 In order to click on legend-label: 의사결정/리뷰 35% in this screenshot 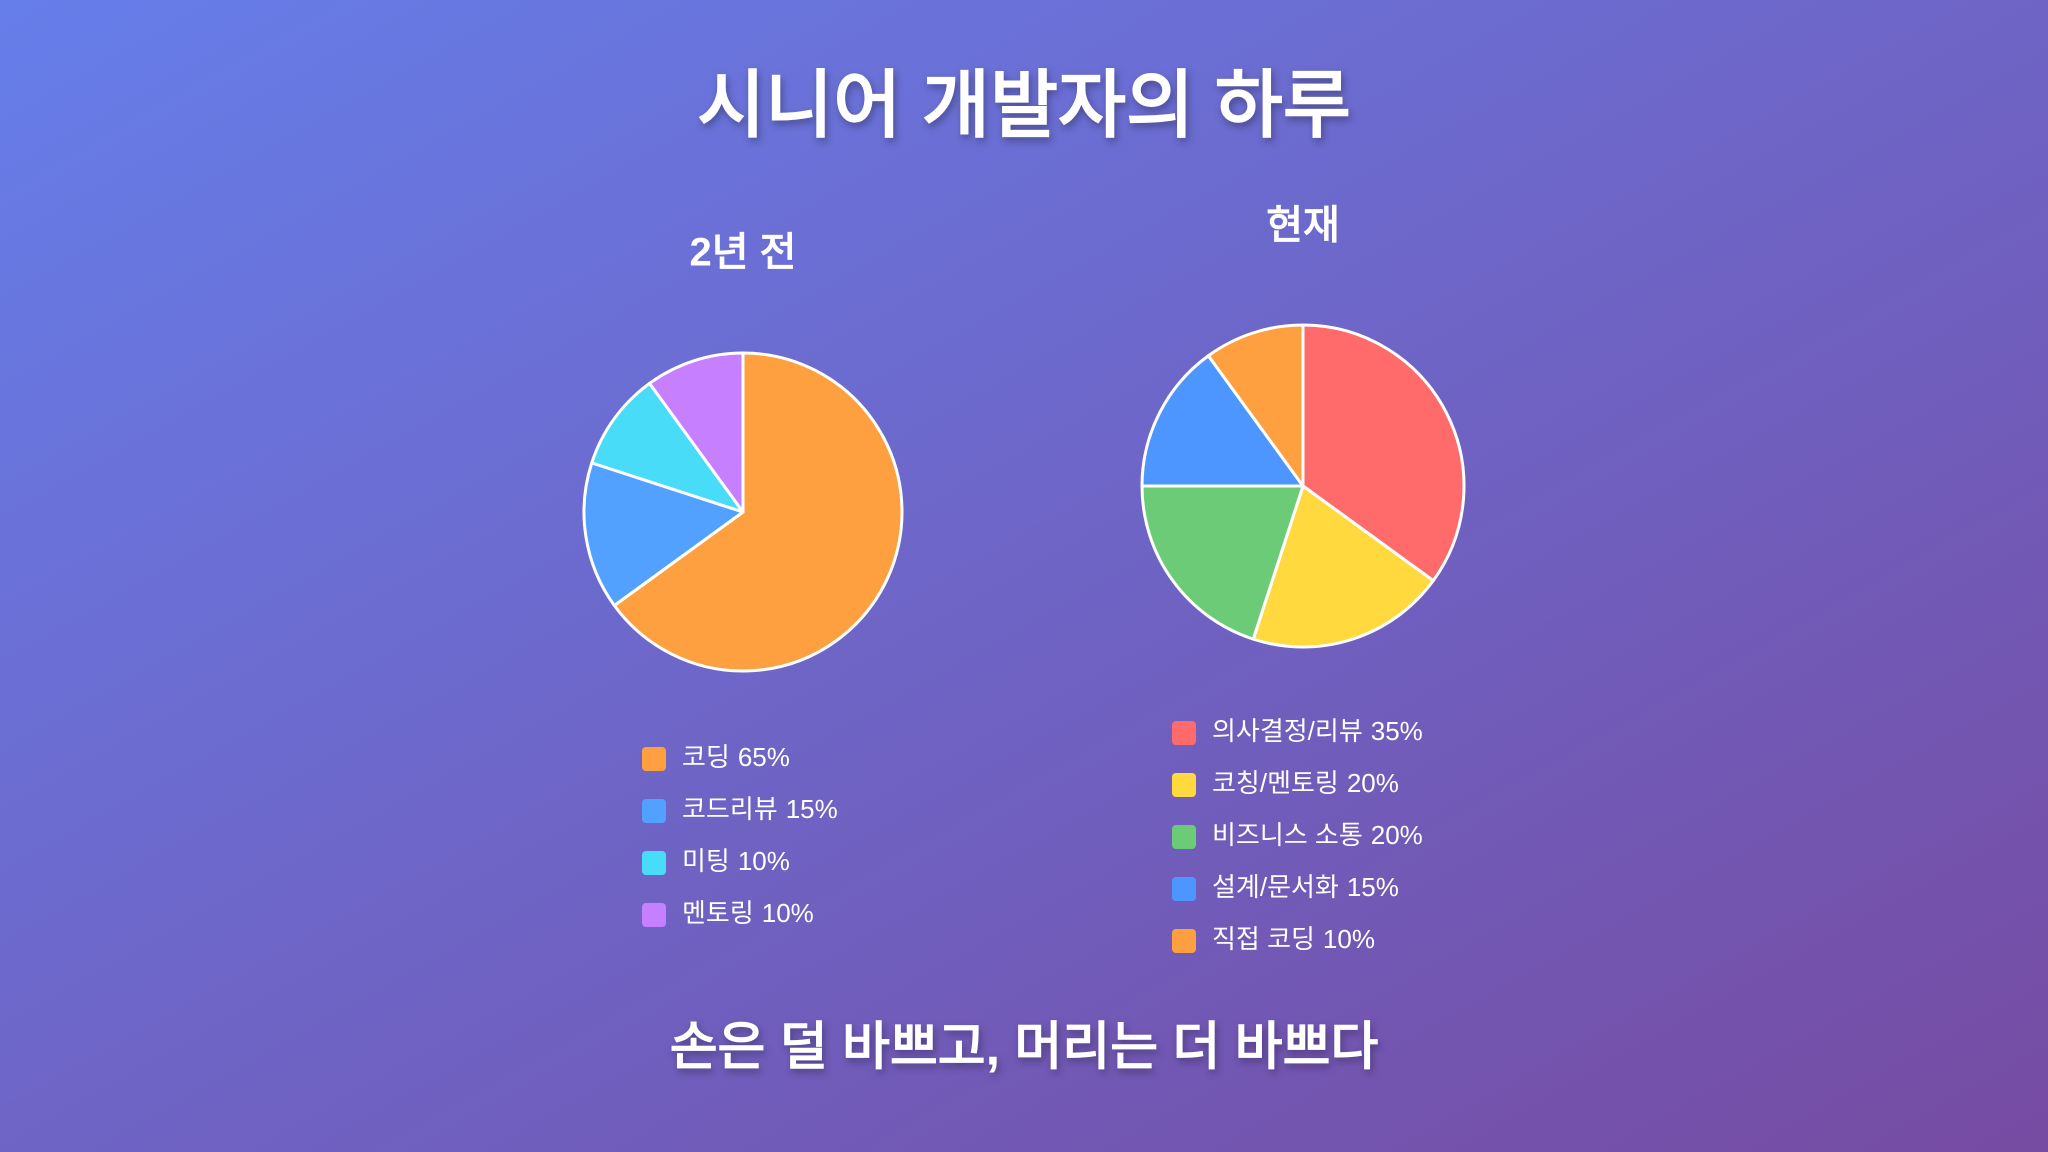, I will do `click(1317, 731)`.